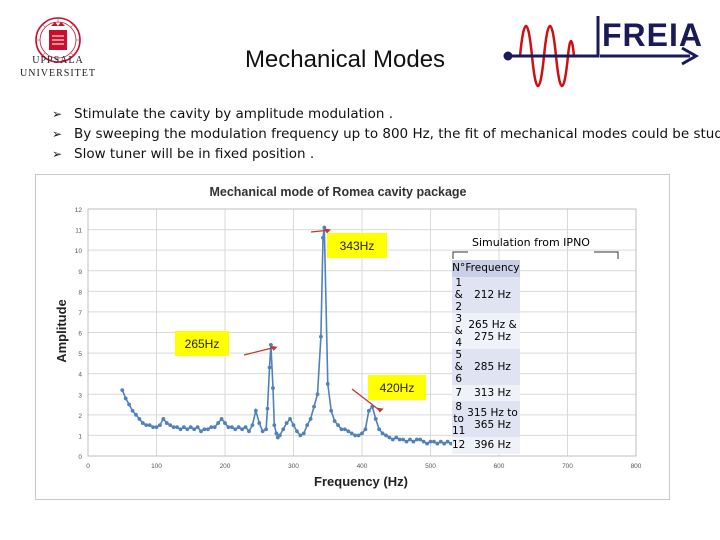  I want to click on y-tick-label: 10, so click(79, 251).